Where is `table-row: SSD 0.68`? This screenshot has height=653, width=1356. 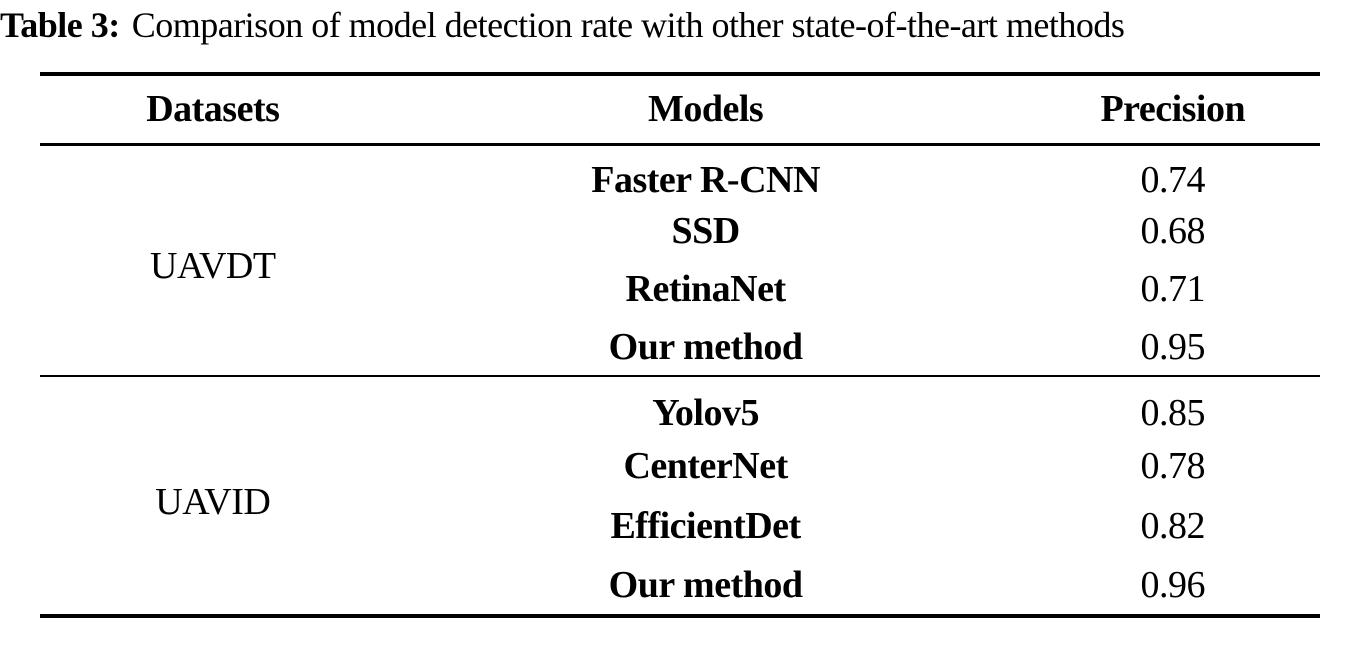 table-row: SSD 0.68 is located at coordinates (680, 231).